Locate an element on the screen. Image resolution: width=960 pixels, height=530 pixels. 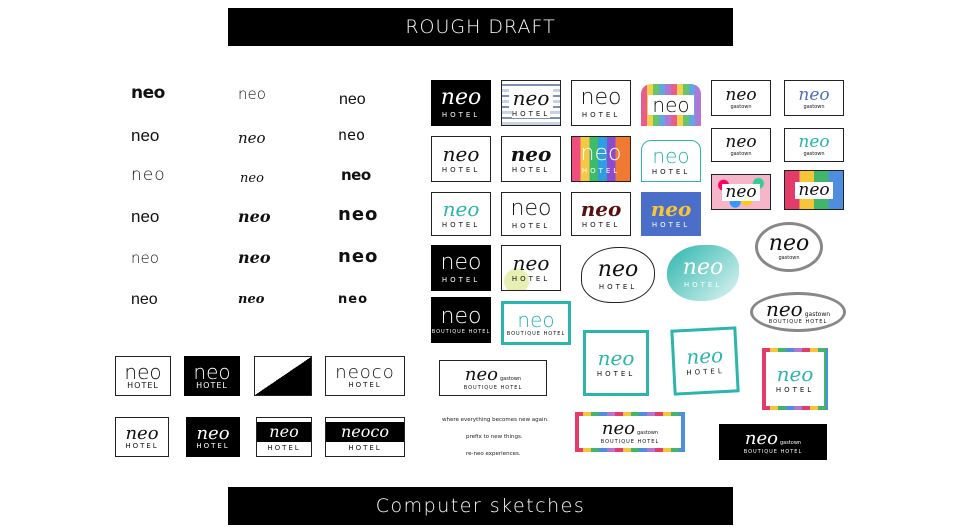
tagline: where everything becomes new again. is located at coordinates (495, 420).